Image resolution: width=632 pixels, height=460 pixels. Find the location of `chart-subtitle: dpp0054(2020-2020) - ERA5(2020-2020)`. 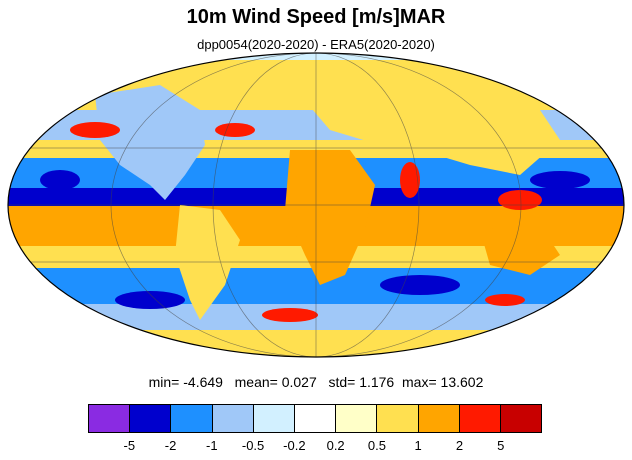

chart-subtitle: dpp0054(2020-2020) - ERA5(2020-2020) is located at coordinates (316, 44).